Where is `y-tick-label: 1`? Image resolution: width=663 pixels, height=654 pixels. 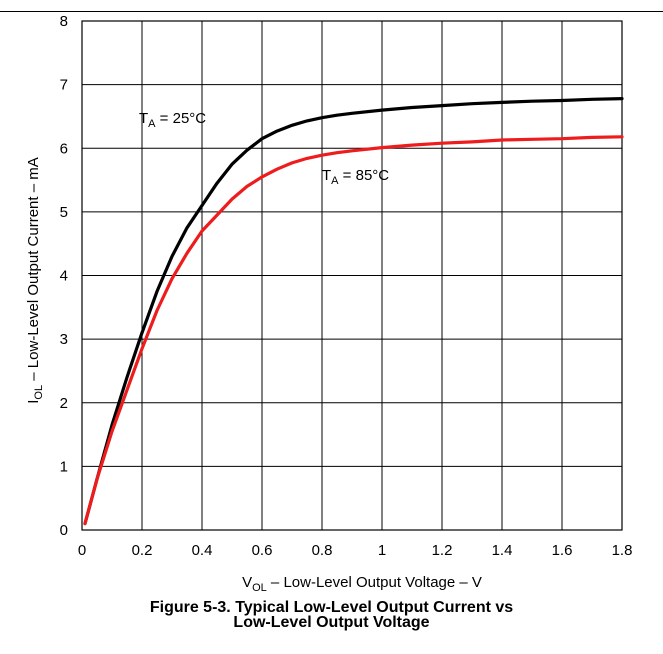
y-tick-label: 1 is located at coordinates (64, 466).